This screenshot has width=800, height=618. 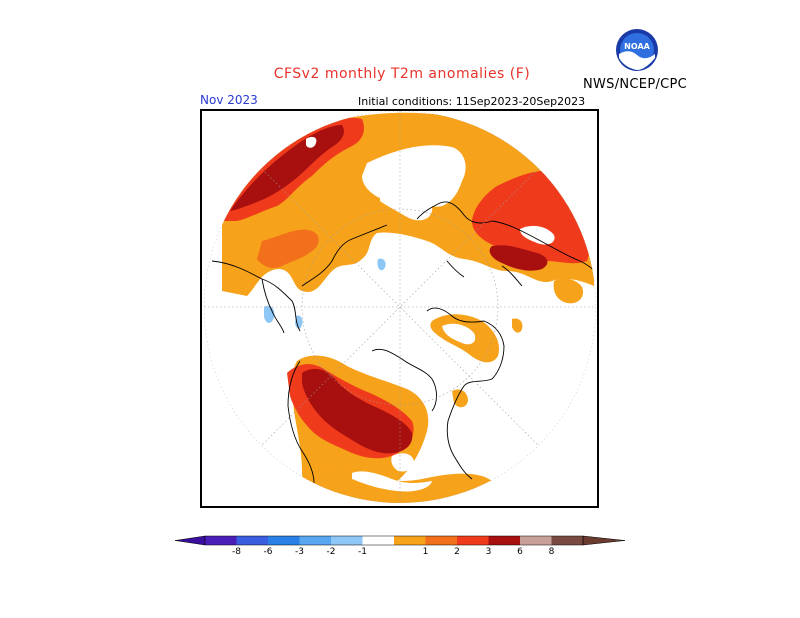 What do you see at coordinates (457, 552) in the screenshot?
I see `colorbar-label: 2` at bounding box center [457, 552].